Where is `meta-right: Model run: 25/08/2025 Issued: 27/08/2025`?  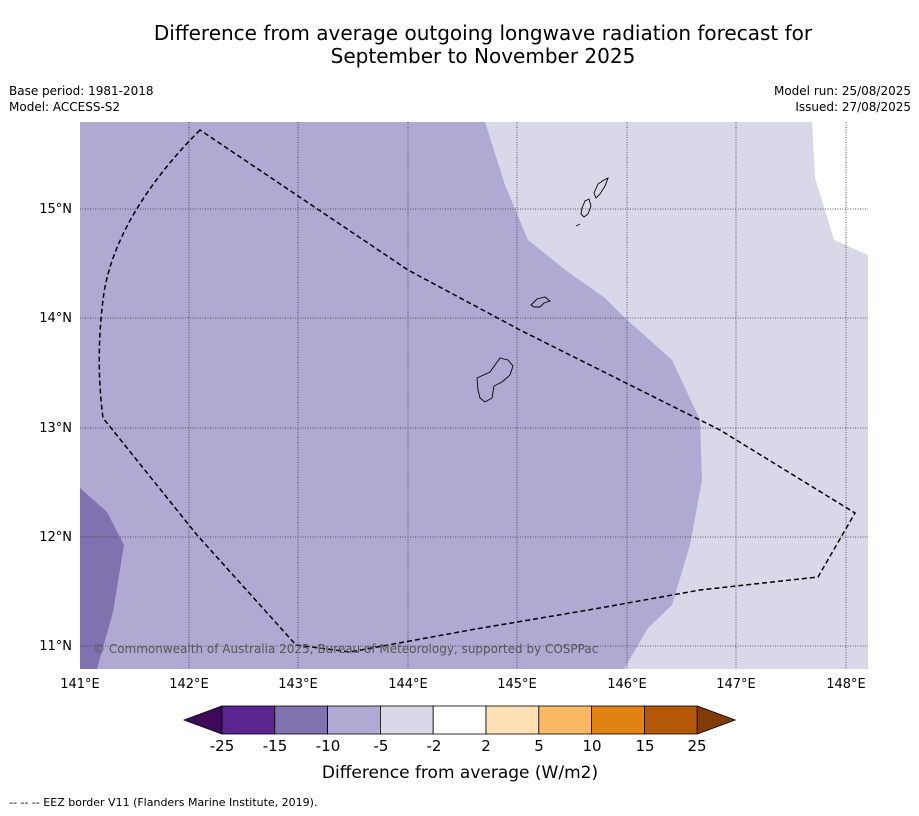
meta-right: Model run: 25/08/2025 Issued: 27/08/2025 is located at coordinates (842, 99).